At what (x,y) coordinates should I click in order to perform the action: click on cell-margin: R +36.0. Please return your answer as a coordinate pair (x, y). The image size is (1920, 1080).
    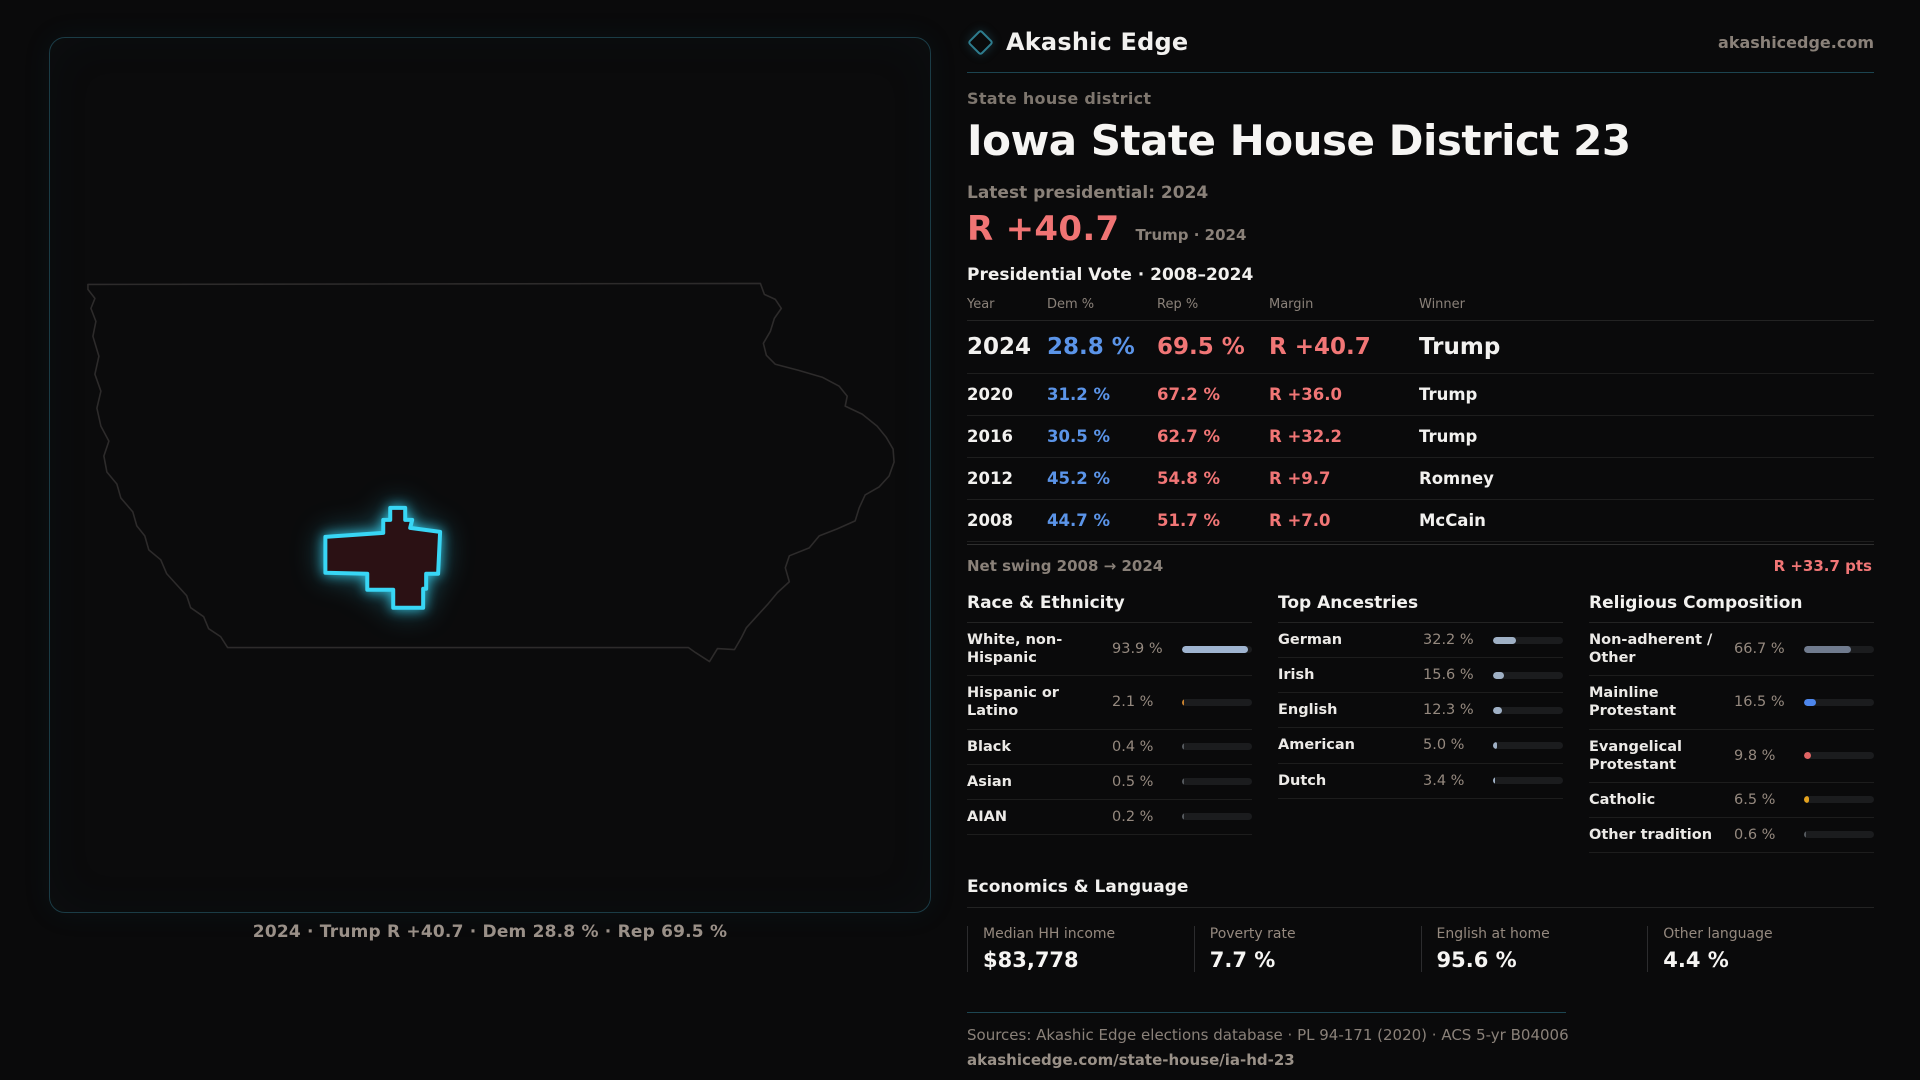
    Looking at the image, I should click on (1305, 394).